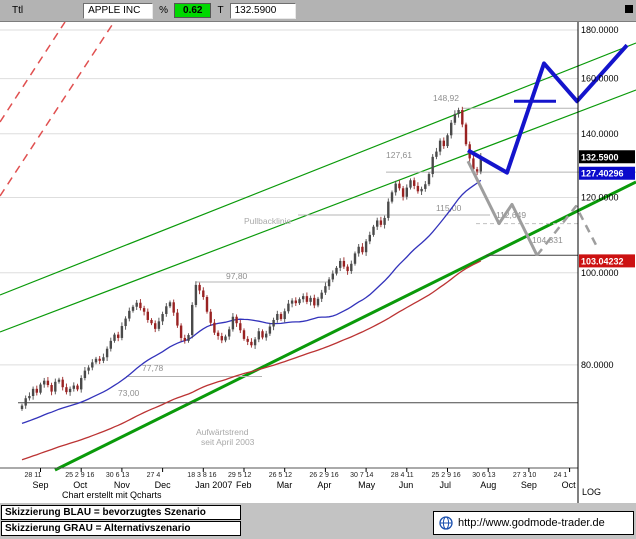  What do you see at coordinates (600, 79) in the screenshot?
I see `y-tick-label: 160.0000` at bounding box center [600, 79].